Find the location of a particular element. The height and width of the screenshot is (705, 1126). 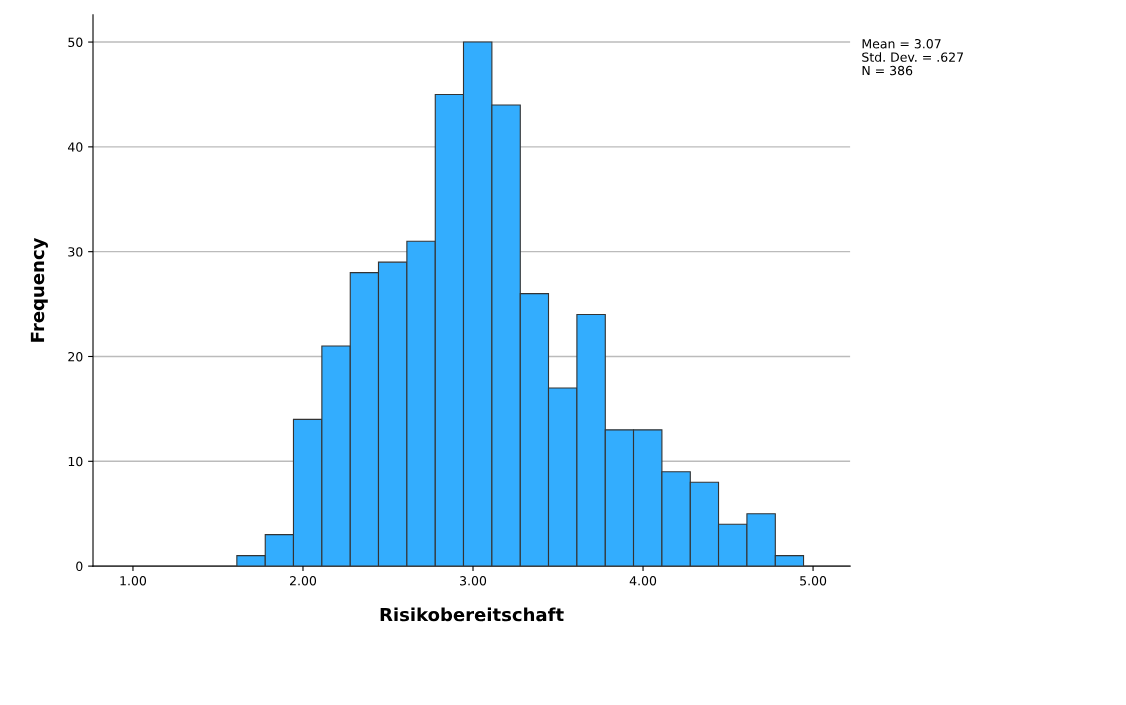

y-tick-label: 20 is located at coordinates (75, 356).